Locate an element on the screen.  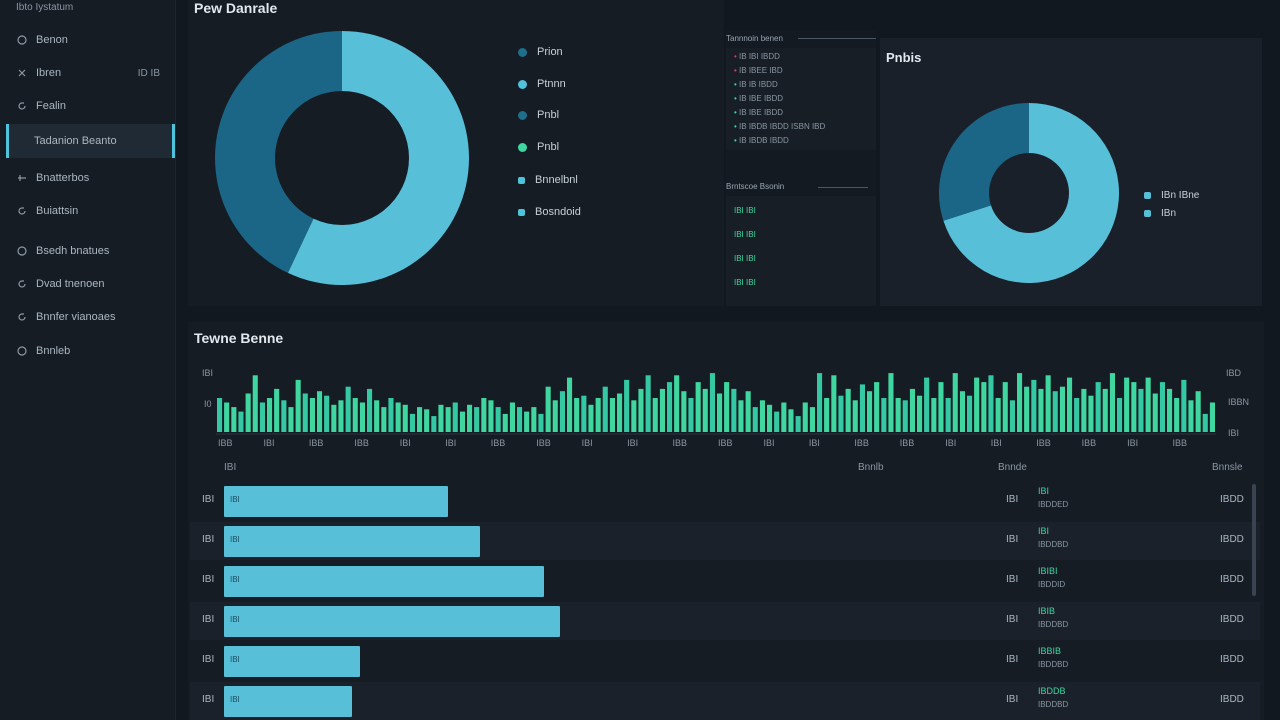
table-row: IBI IBI IBI IBIB IBDDBD IBDD is located at coordinates (725, 621).